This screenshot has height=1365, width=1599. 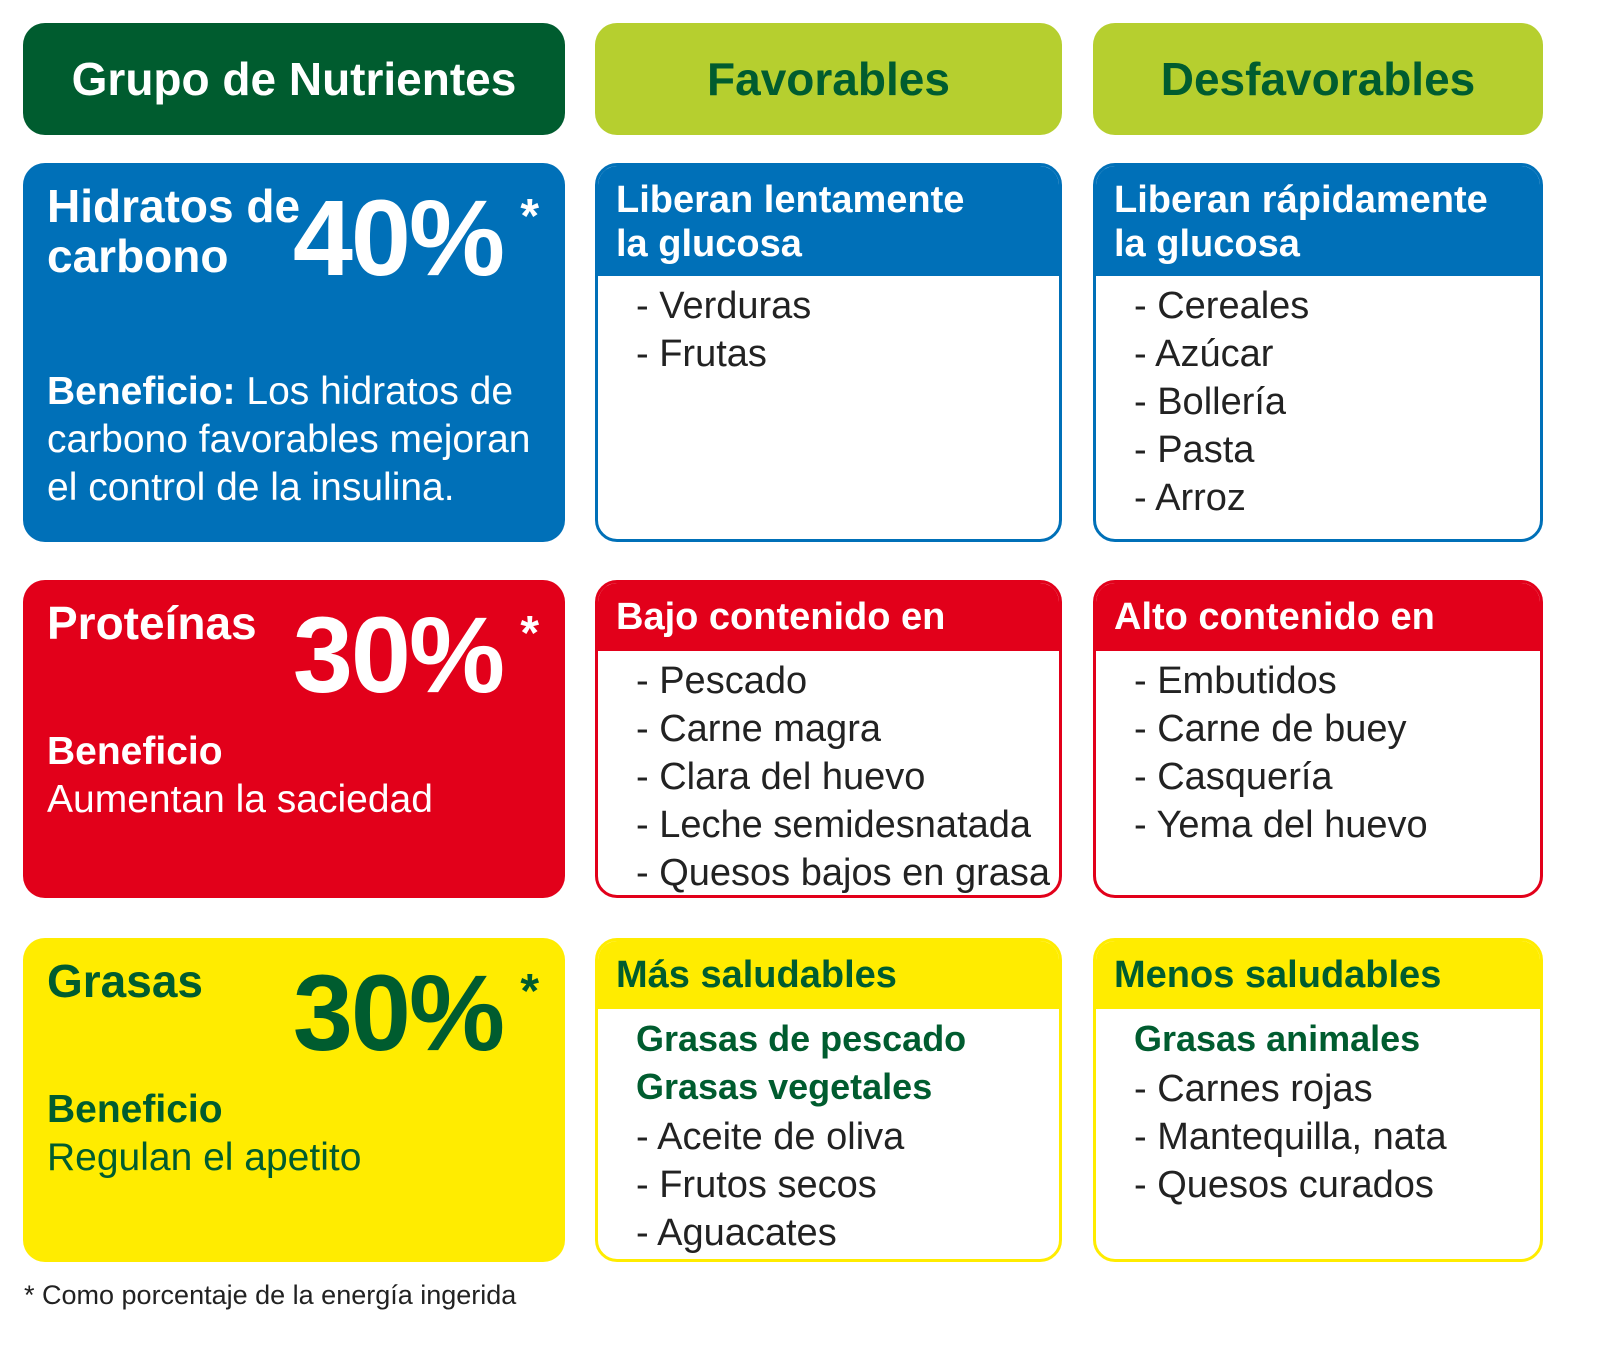 I want to click on benefit: Beneficio Aumentan la saciedad, so click(x=297, y=776).